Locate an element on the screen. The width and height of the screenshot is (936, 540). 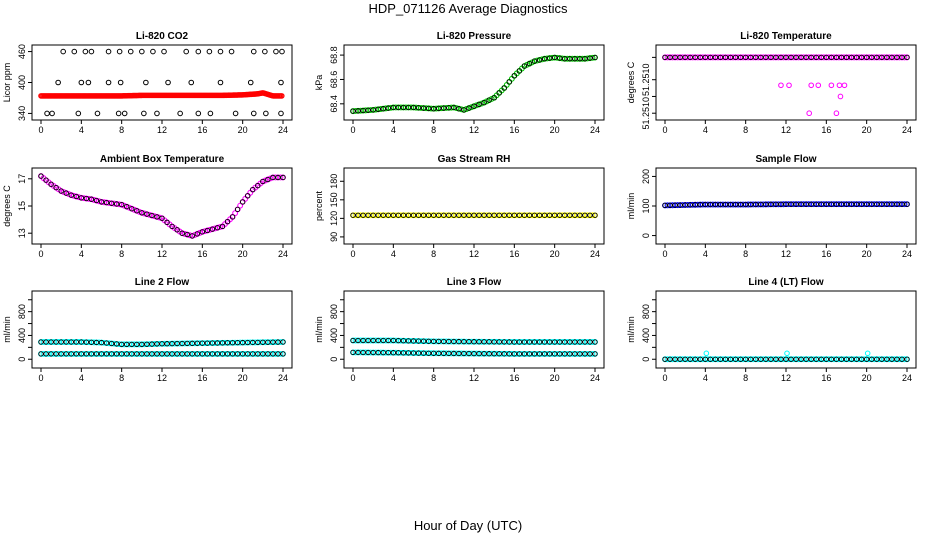
x-tick-label: 16 is located at coordinates (202, 130).